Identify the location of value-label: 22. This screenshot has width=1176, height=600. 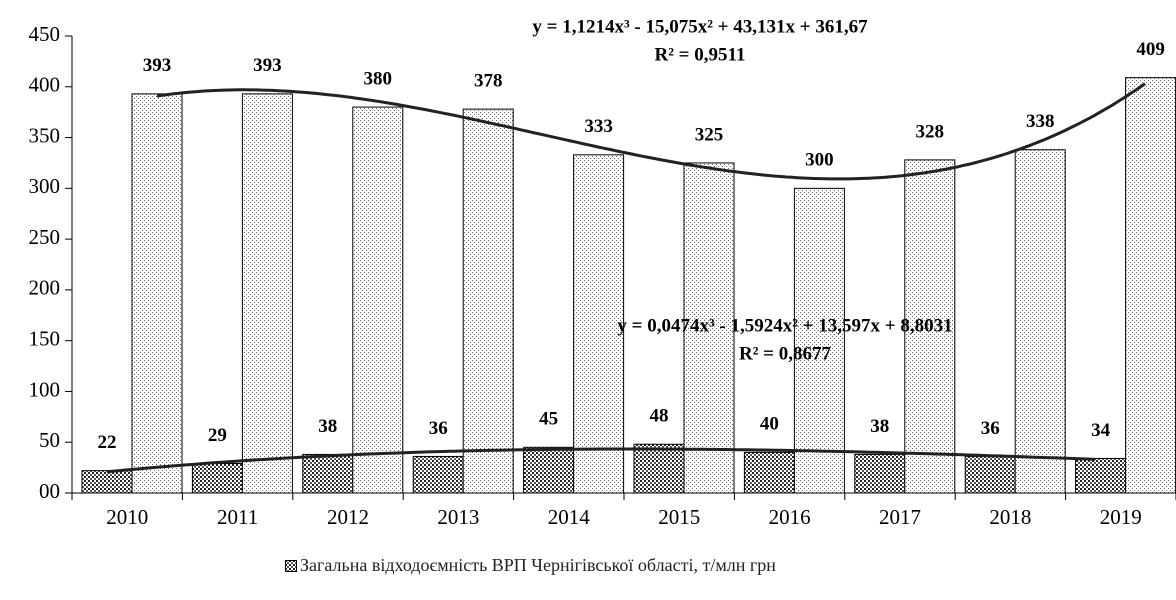
(107, 442).